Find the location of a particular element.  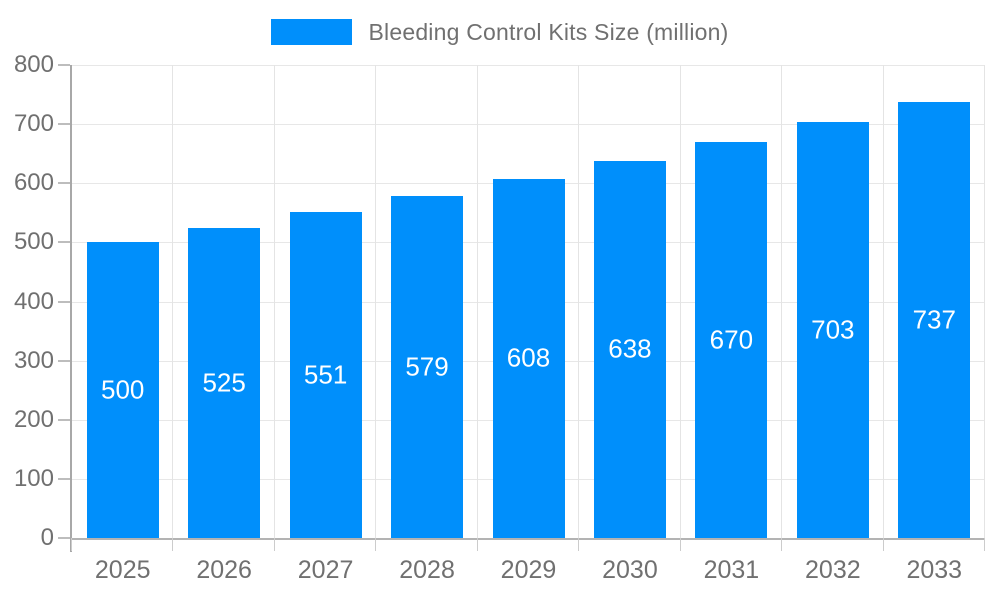

y-axis-label-800: 800 is located at coordinates (33, 64).